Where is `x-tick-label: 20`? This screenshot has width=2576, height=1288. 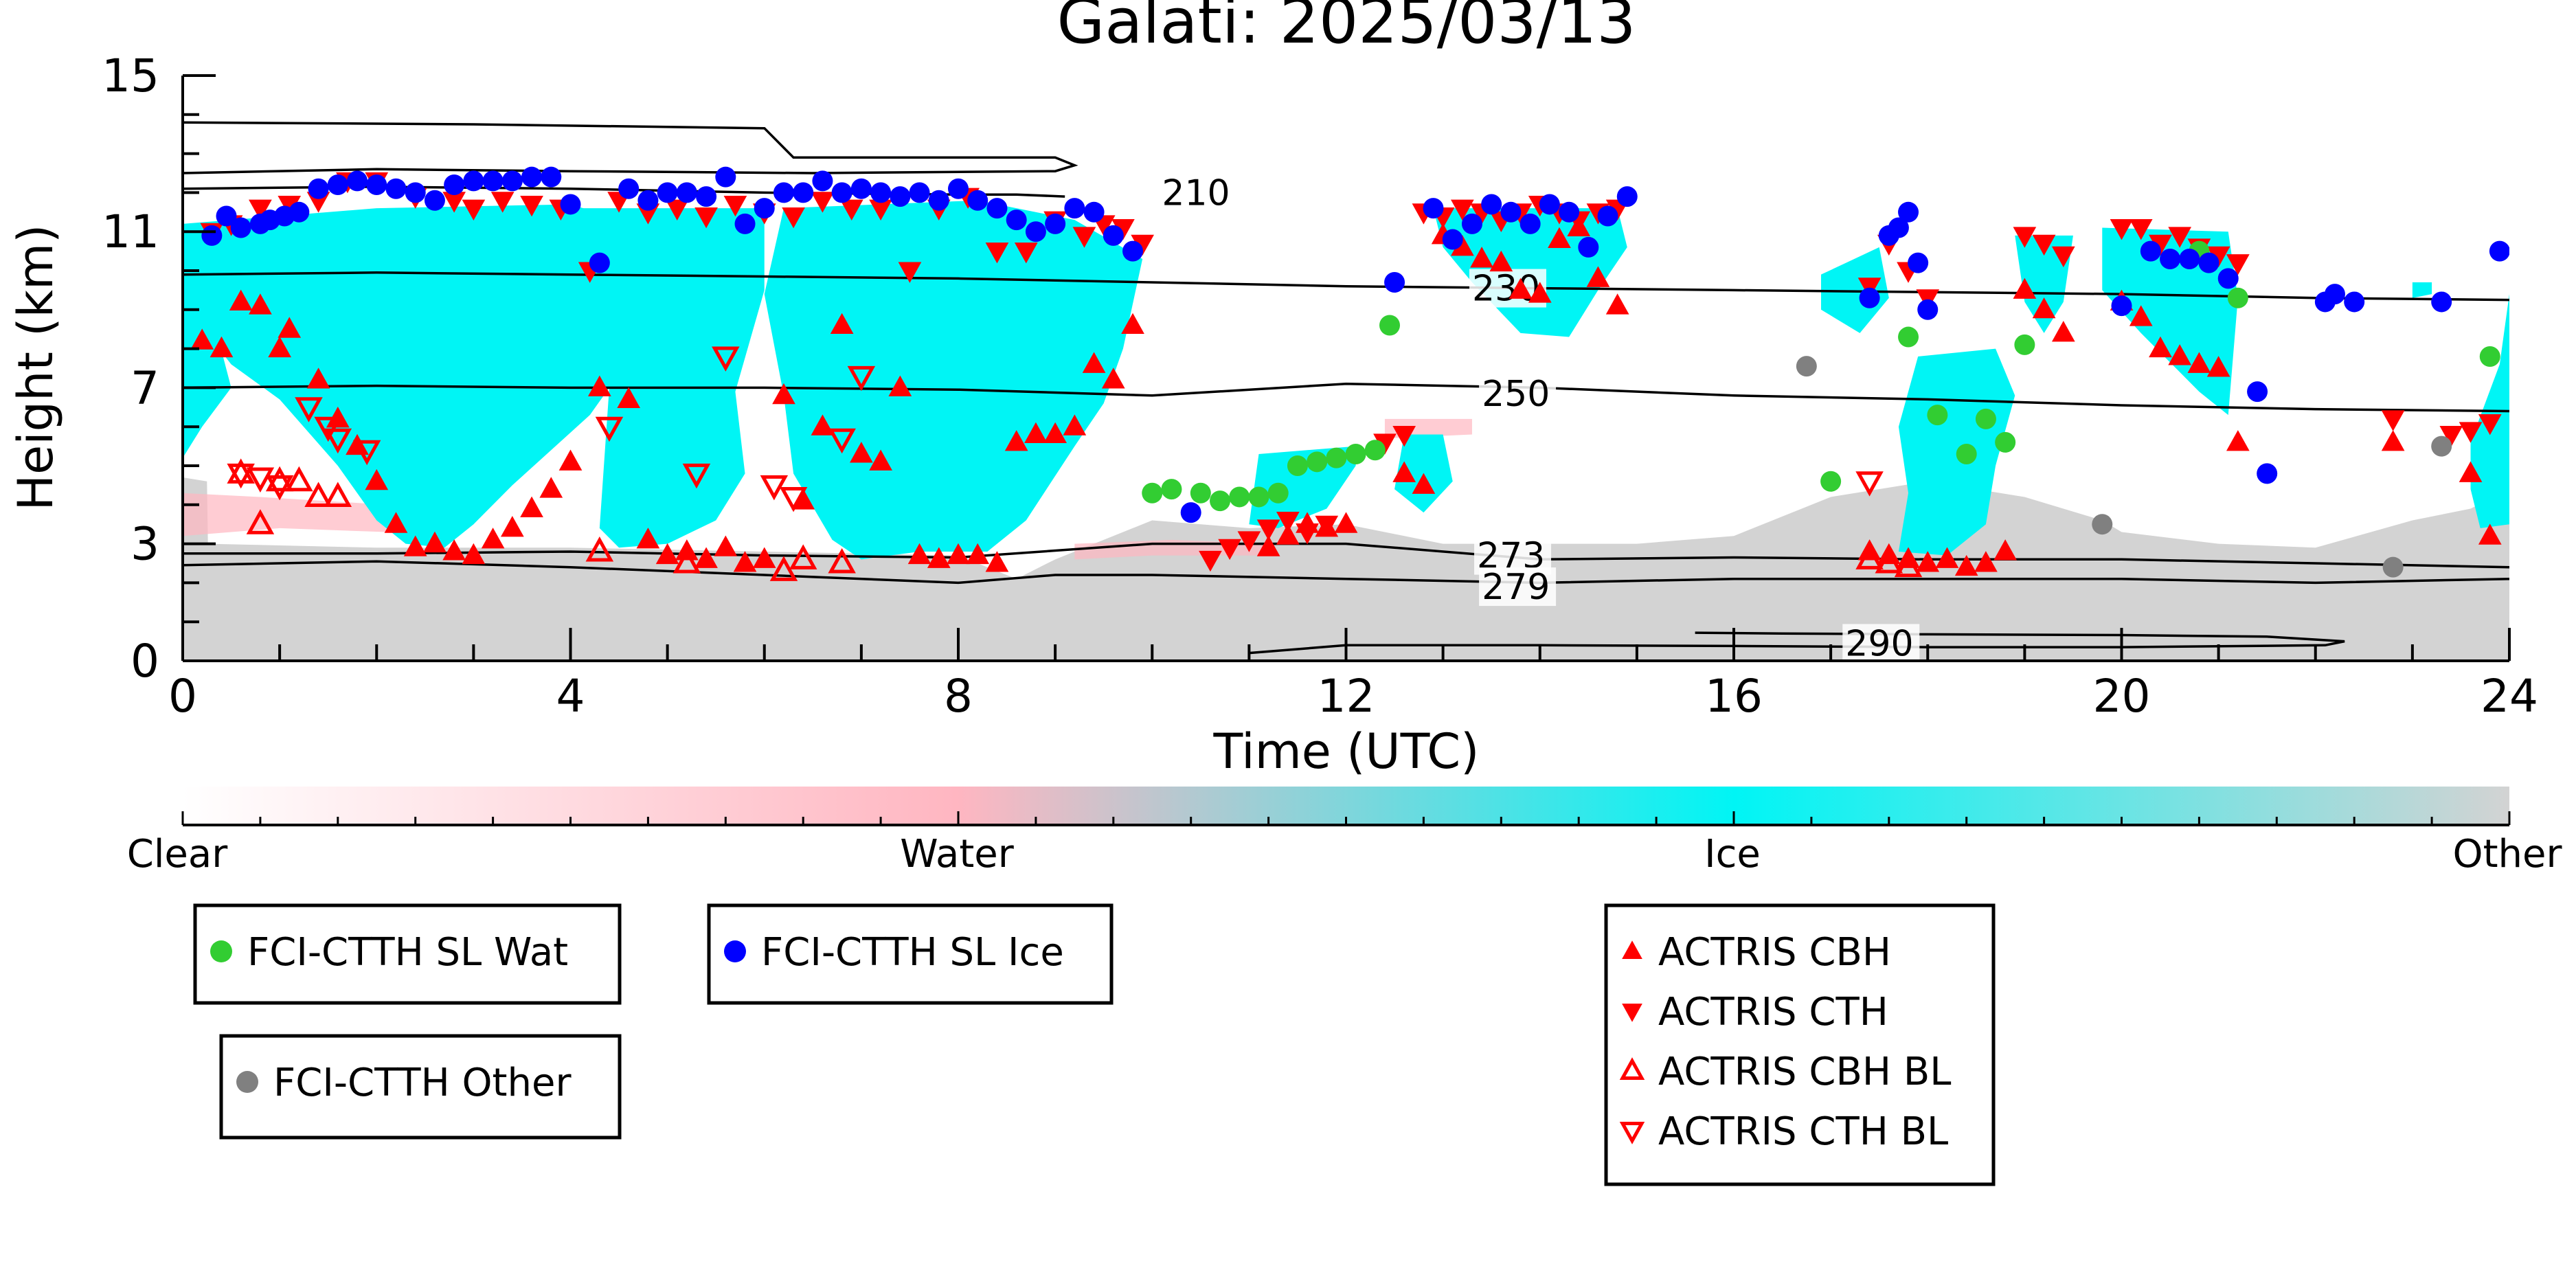
x-tick-label: 20 is located at coordinates (2122, 696).